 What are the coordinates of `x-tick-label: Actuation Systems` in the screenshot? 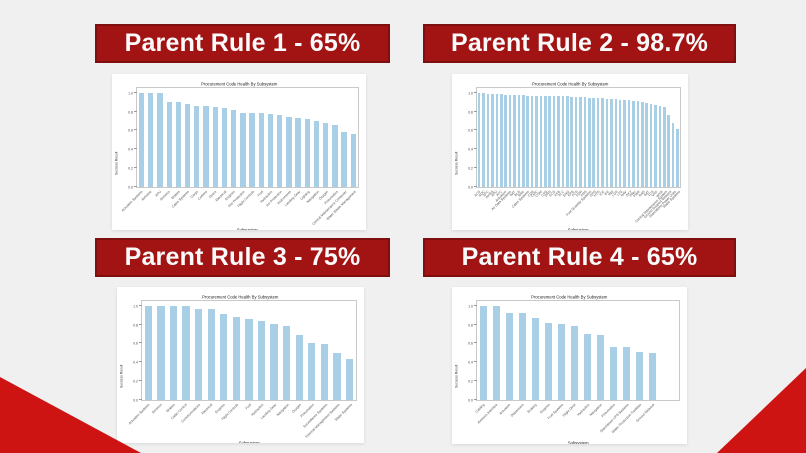 It's located at (132, 201).